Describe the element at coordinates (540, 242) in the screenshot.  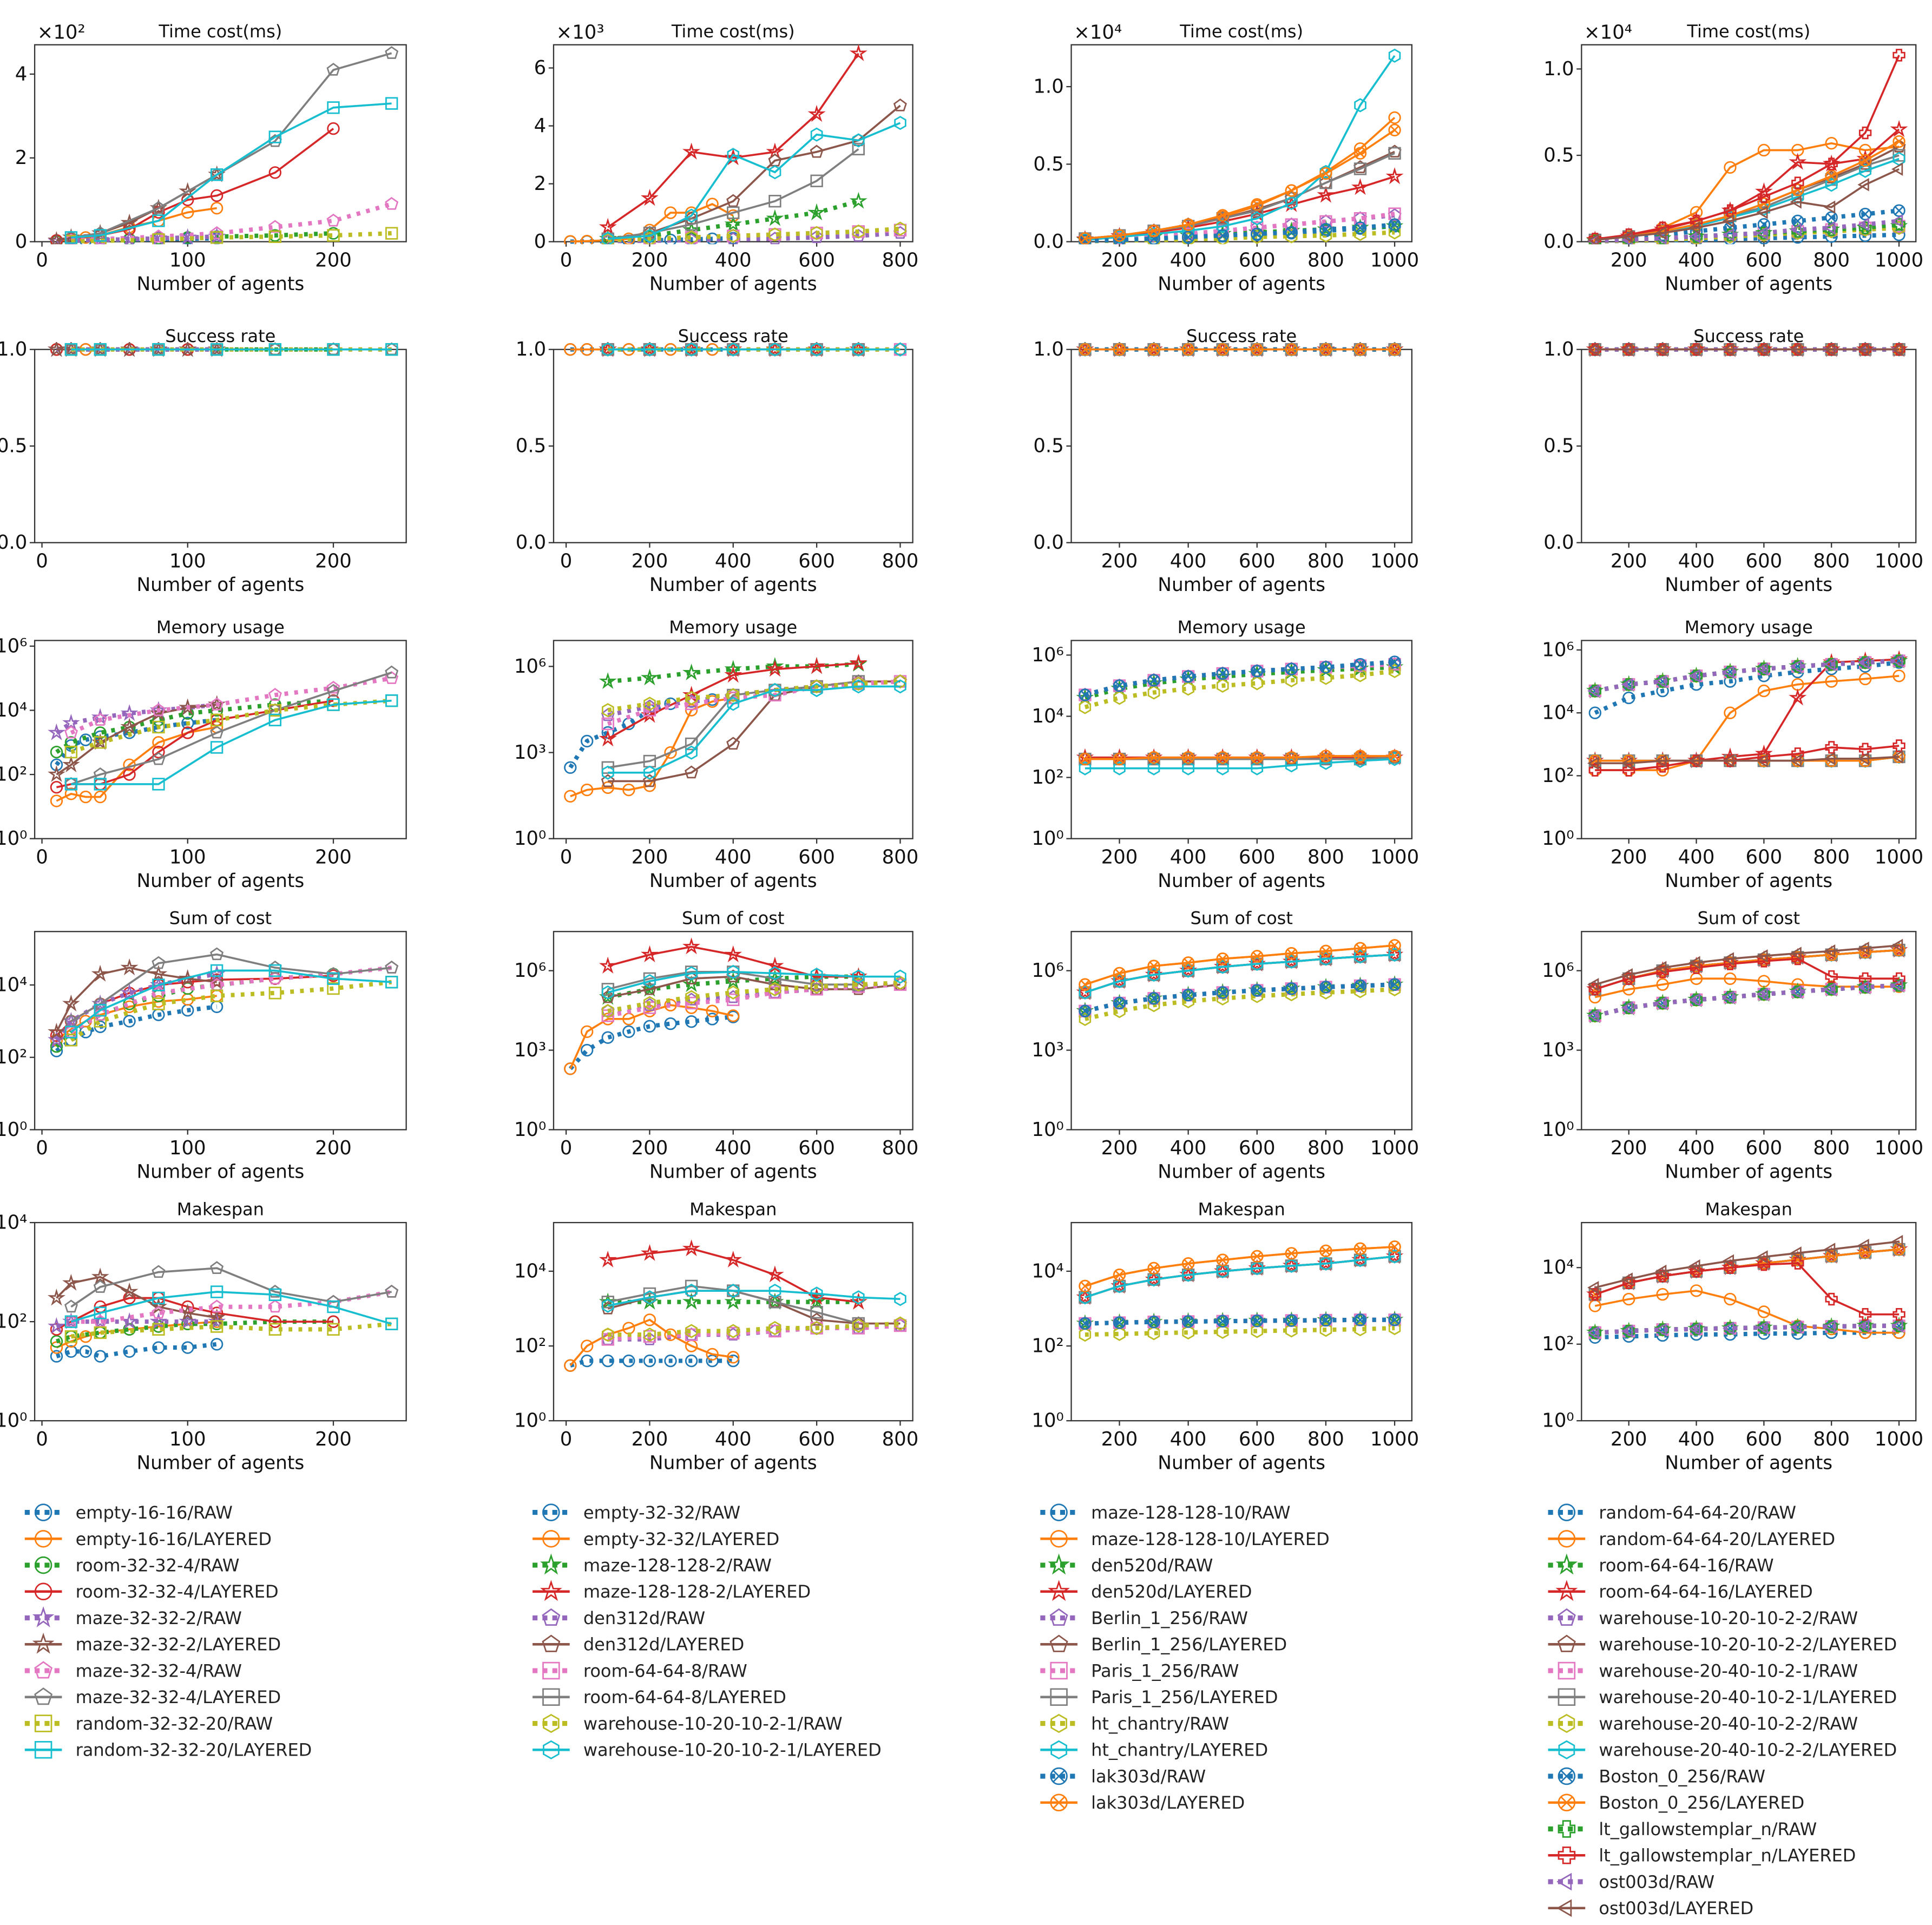
I see `y-tick-label: 0` at that location.